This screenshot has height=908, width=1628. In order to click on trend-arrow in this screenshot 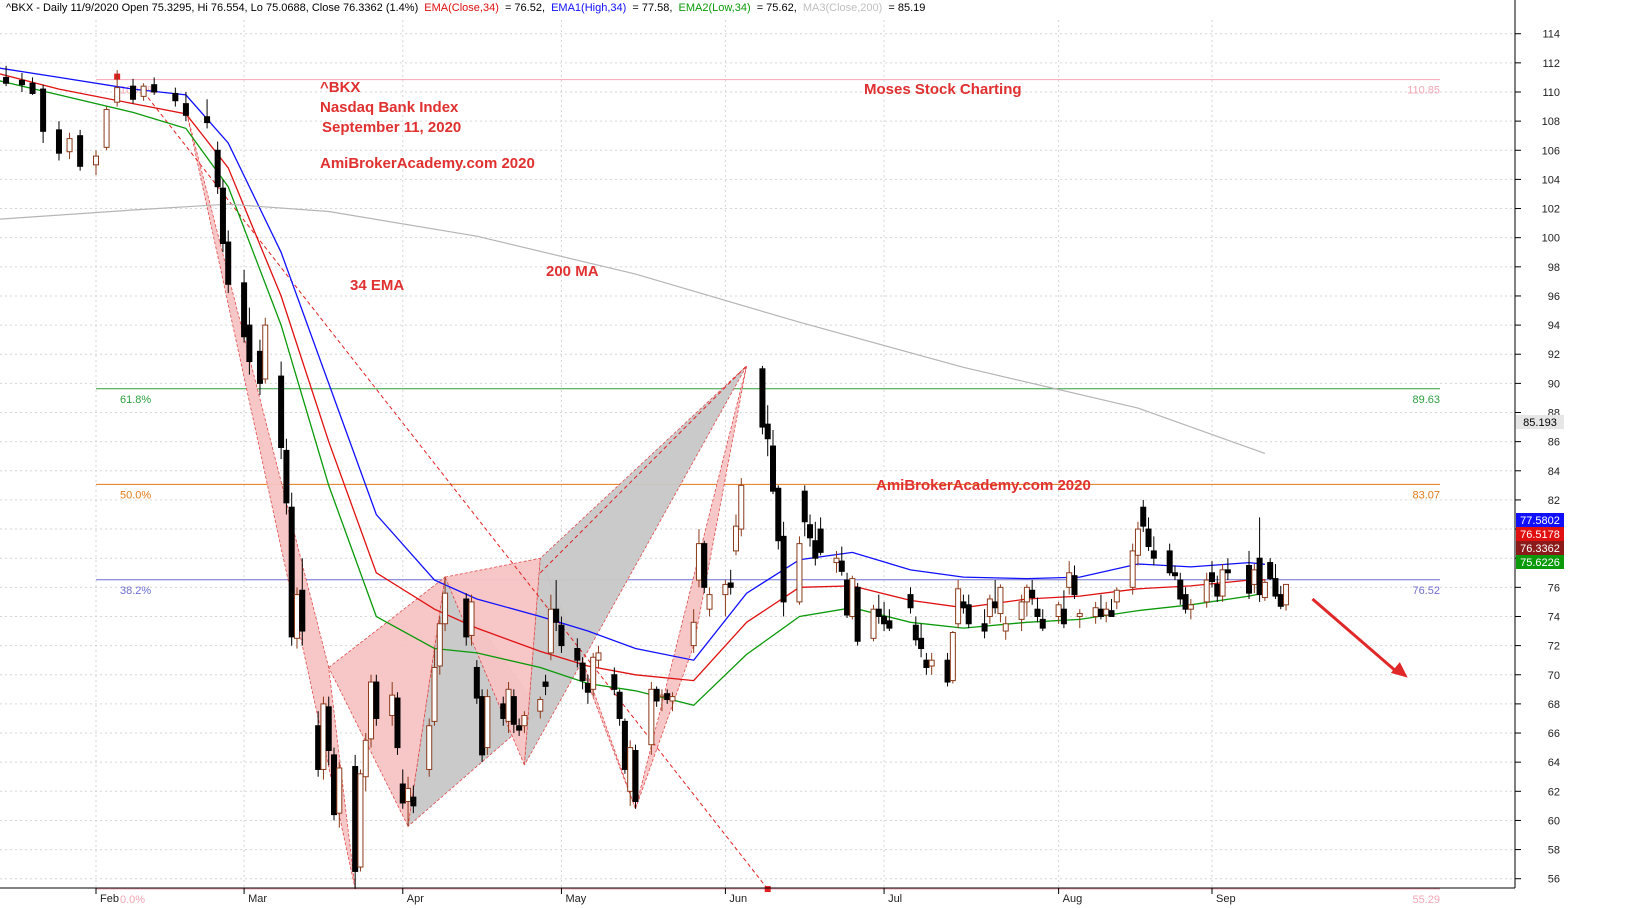, I will do `click(1359, 637)`.